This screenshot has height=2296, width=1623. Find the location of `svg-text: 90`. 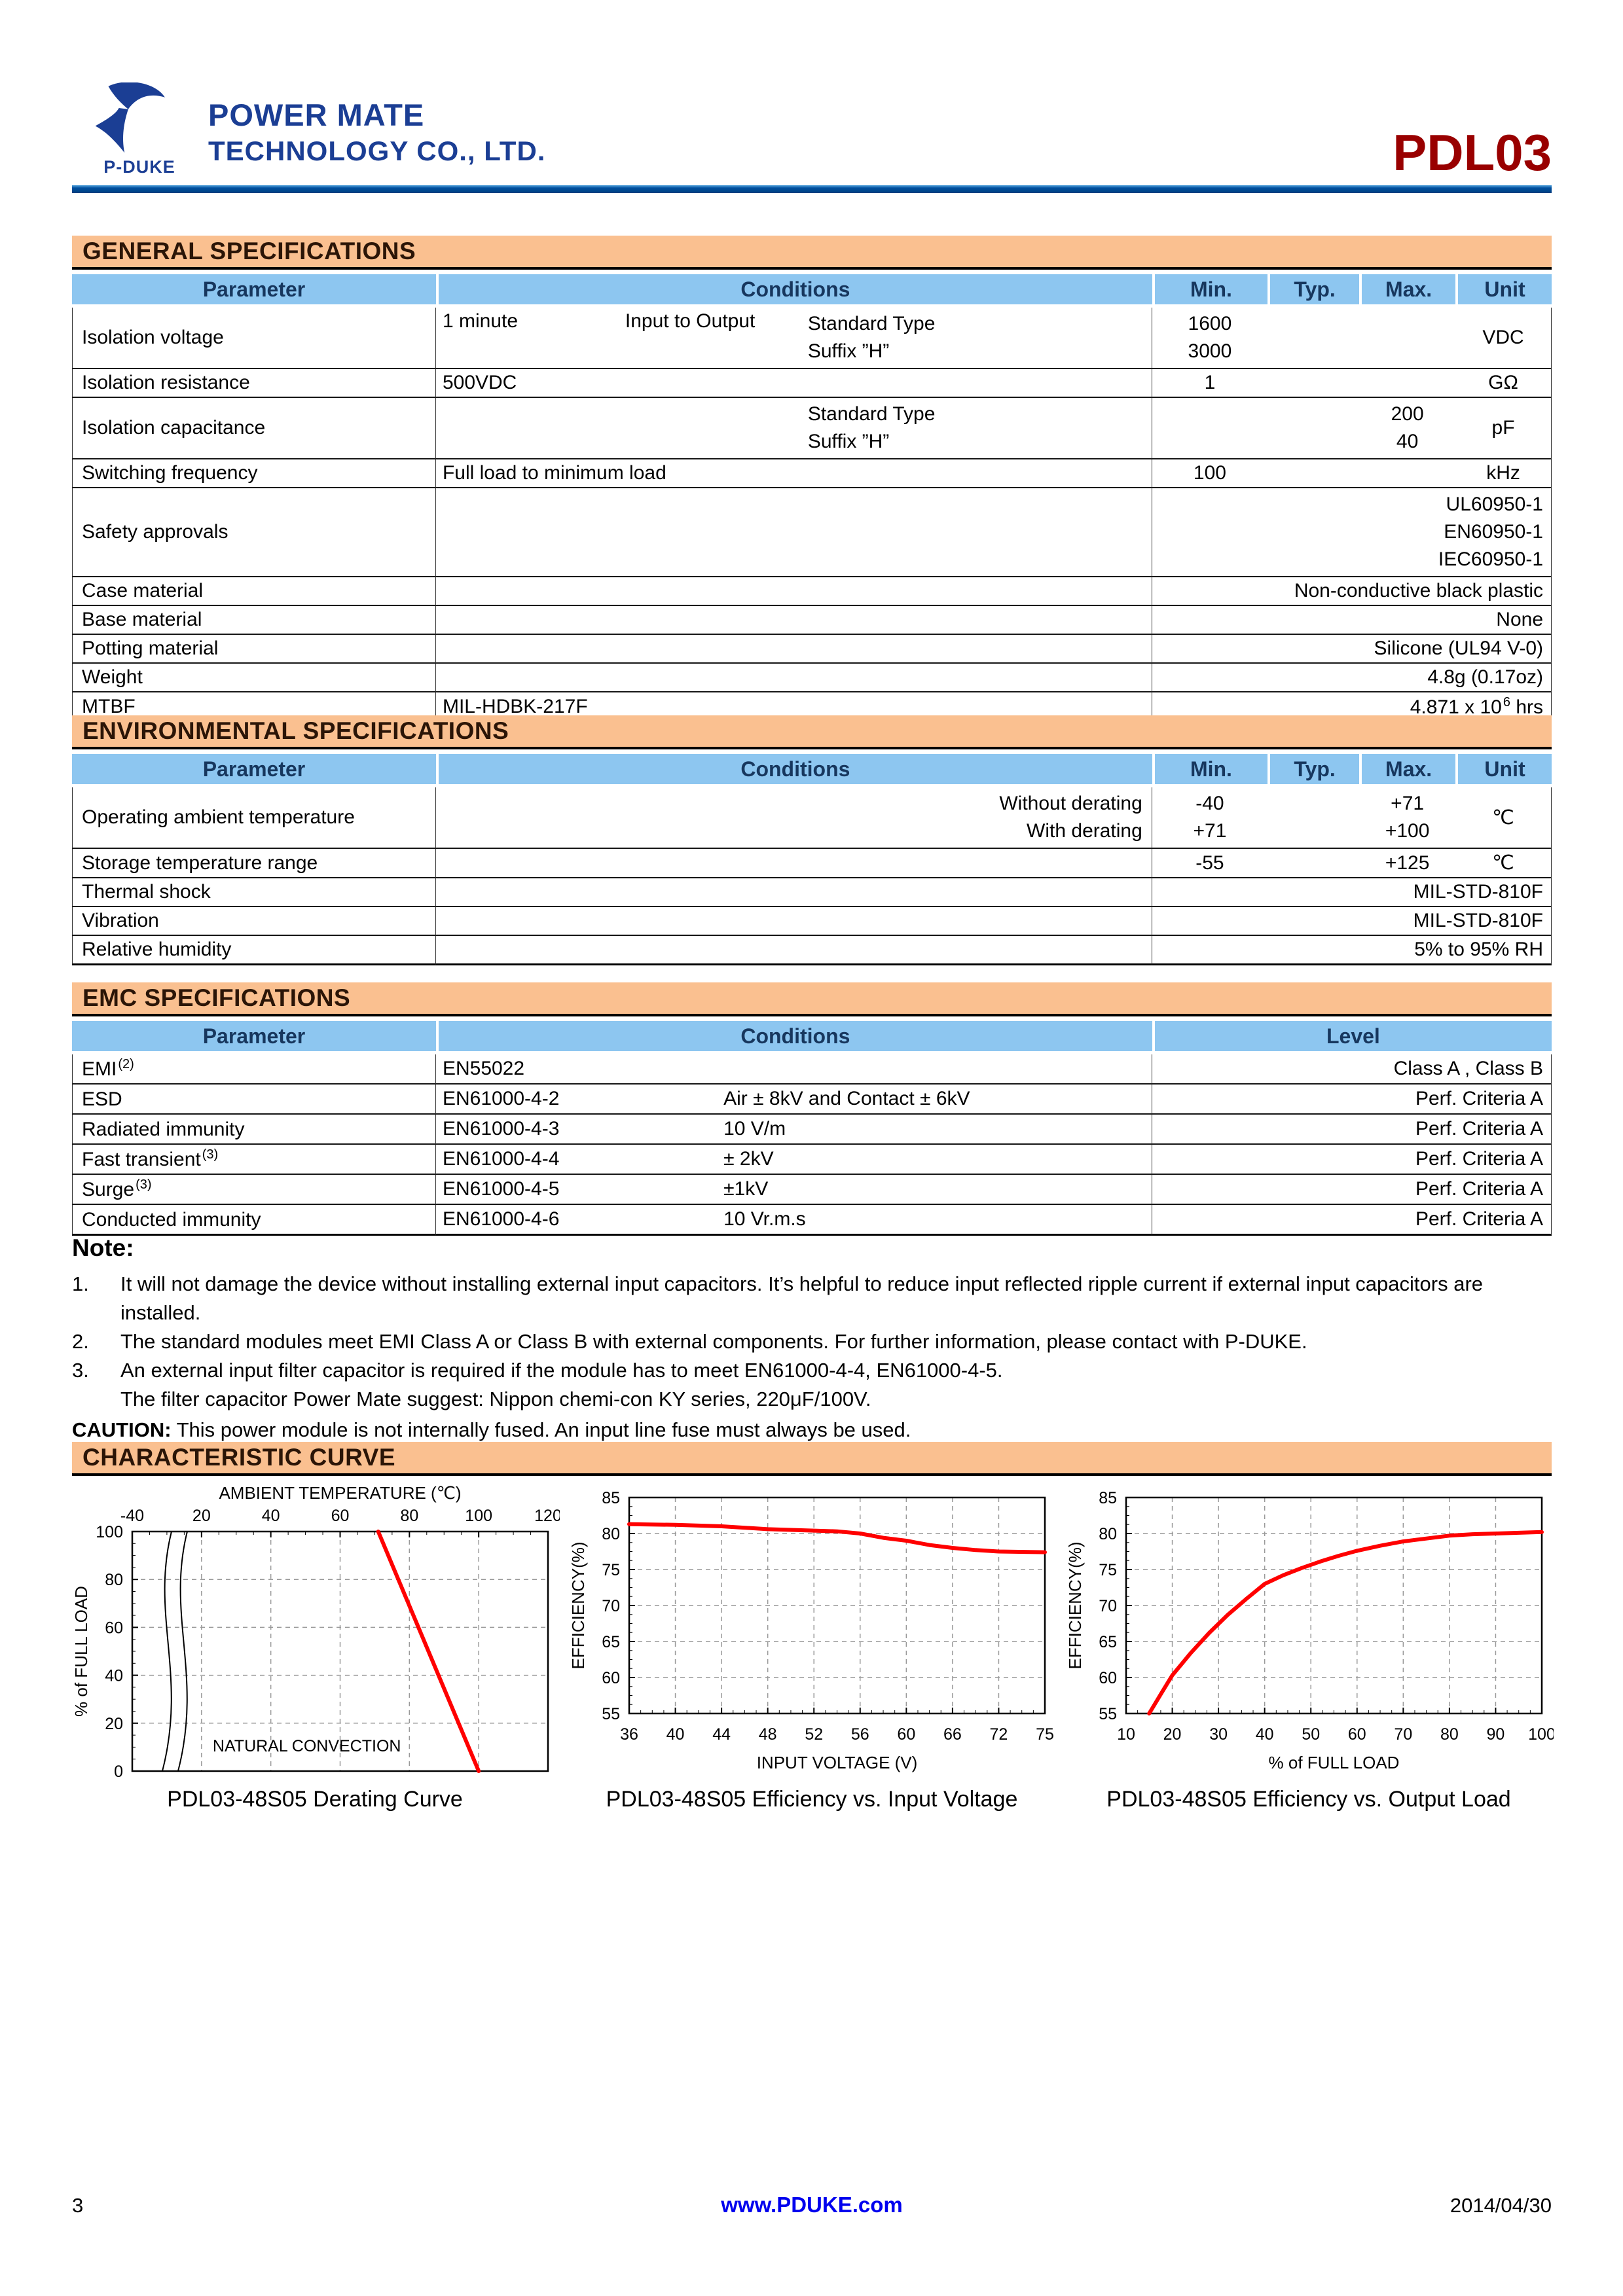

svg-text: 90 is located at coordinates (1496, 1734).